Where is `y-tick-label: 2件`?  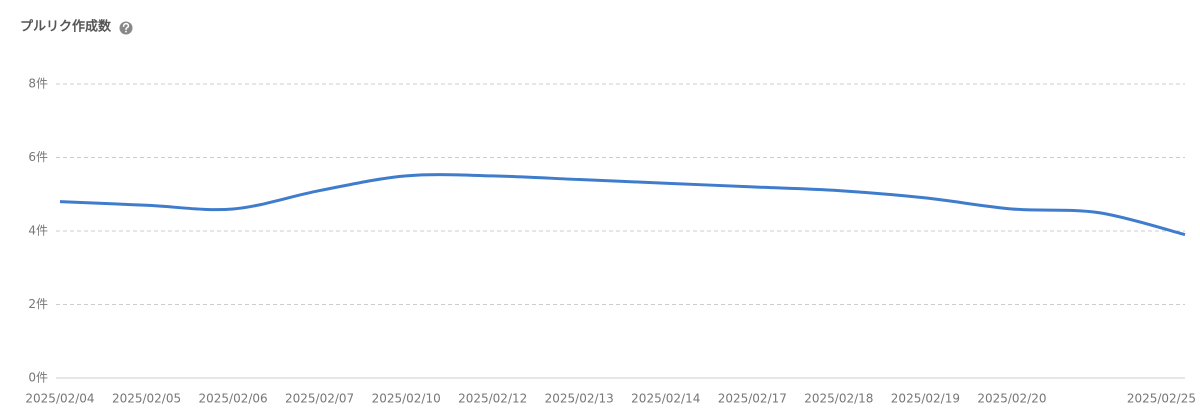 y-tick-label: 2件 is located at coordinates (38, 304).